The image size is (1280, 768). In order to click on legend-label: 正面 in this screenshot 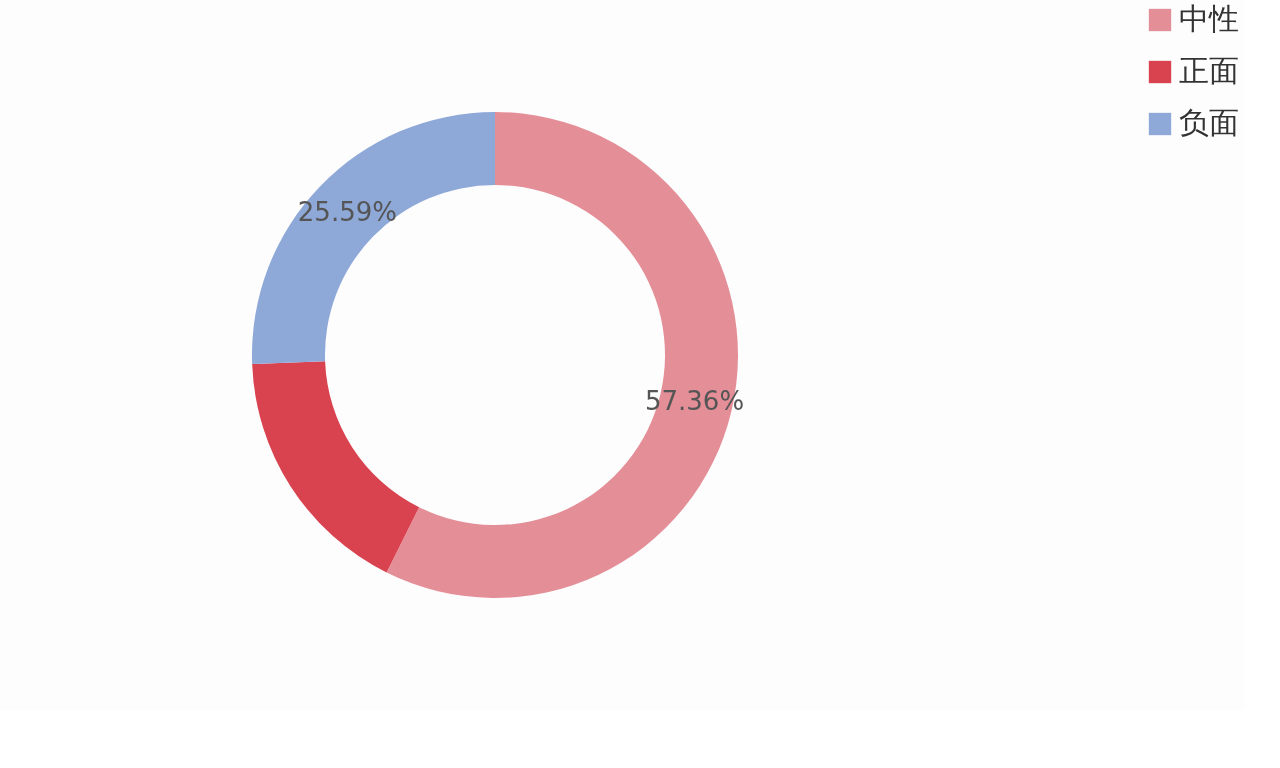, I will do `click(1209, 70)`.